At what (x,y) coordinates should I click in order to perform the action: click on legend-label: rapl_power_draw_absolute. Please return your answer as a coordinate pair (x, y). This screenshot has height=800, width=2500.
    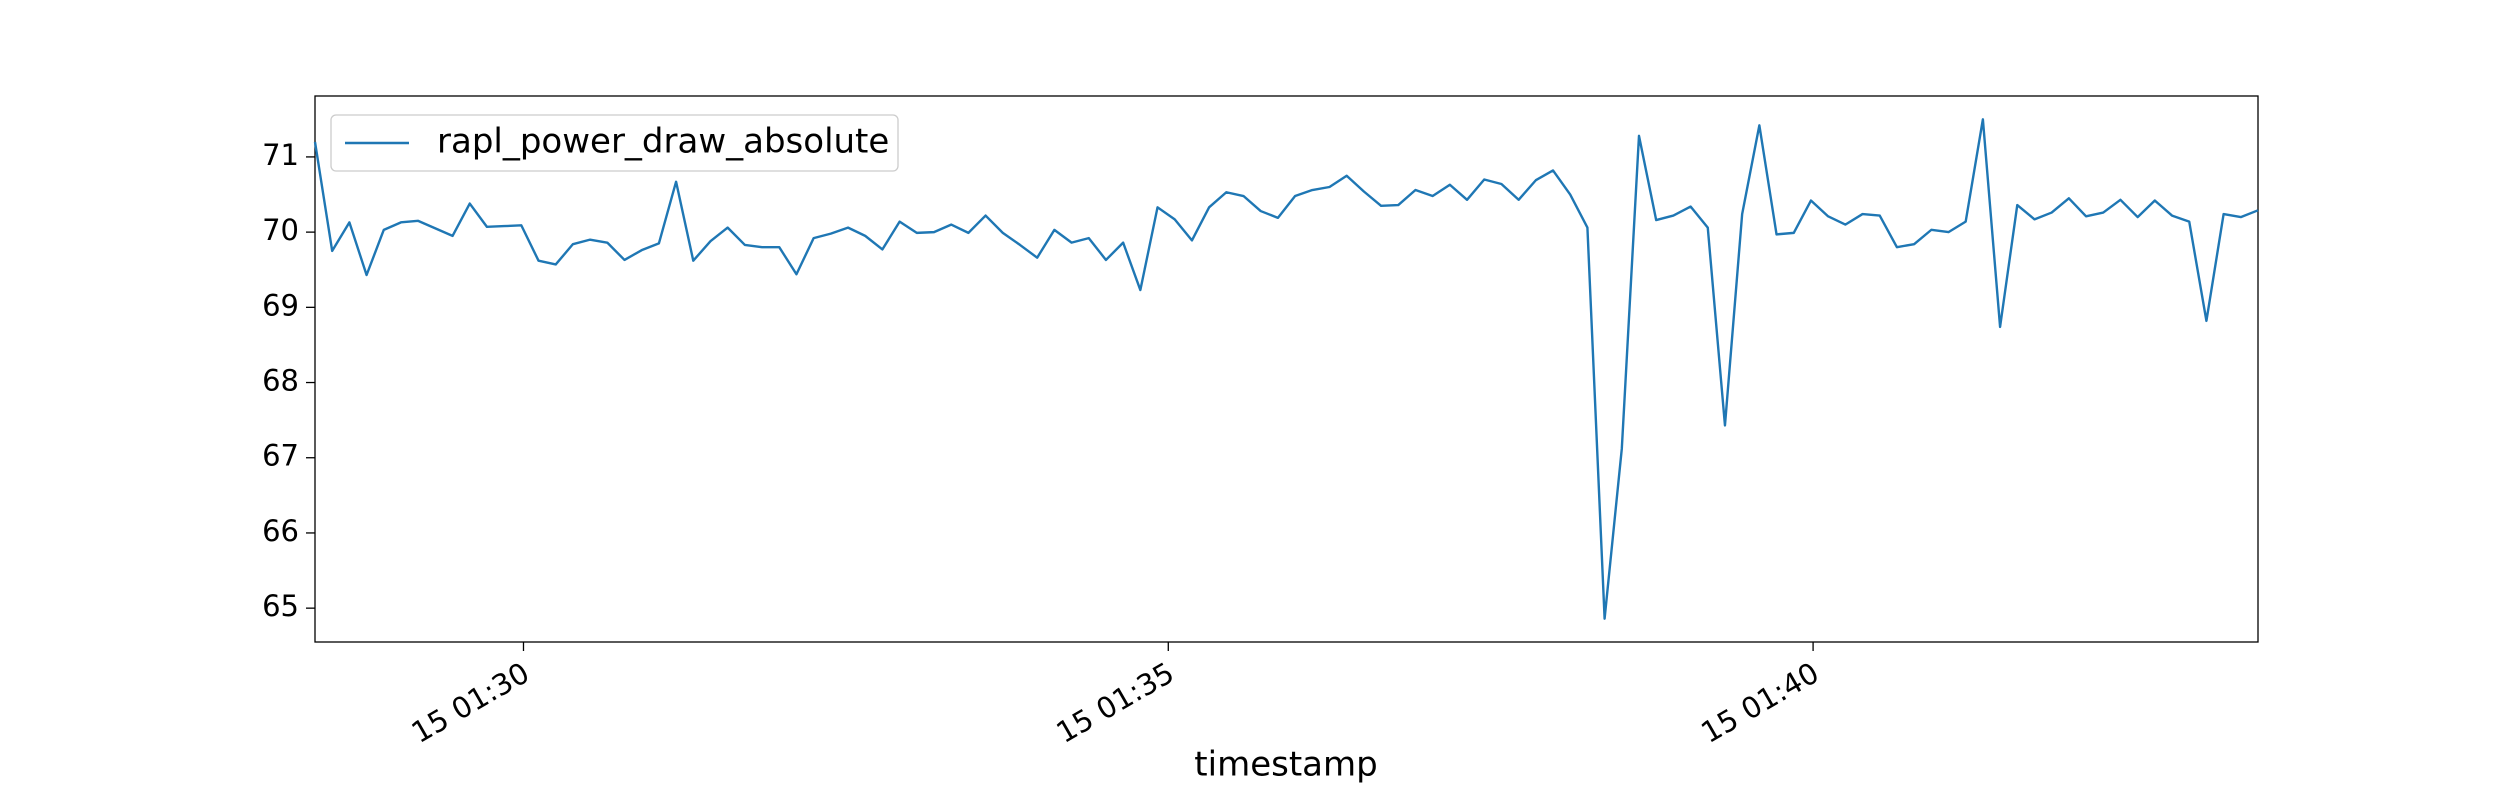
    Looking at the image, I should click on (663, 142).